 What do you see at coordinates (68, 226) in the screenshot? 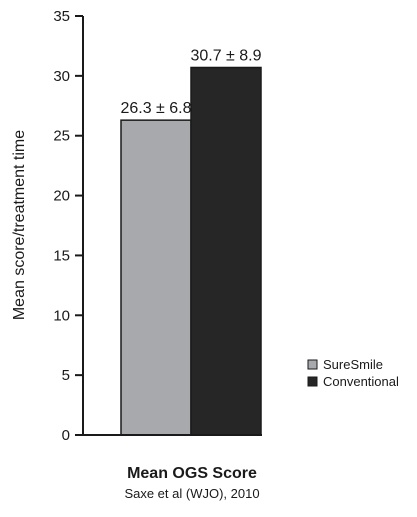
I see `y-axis: 0 5 10 15 20 25 30 35` at bounding box center [68, 226].